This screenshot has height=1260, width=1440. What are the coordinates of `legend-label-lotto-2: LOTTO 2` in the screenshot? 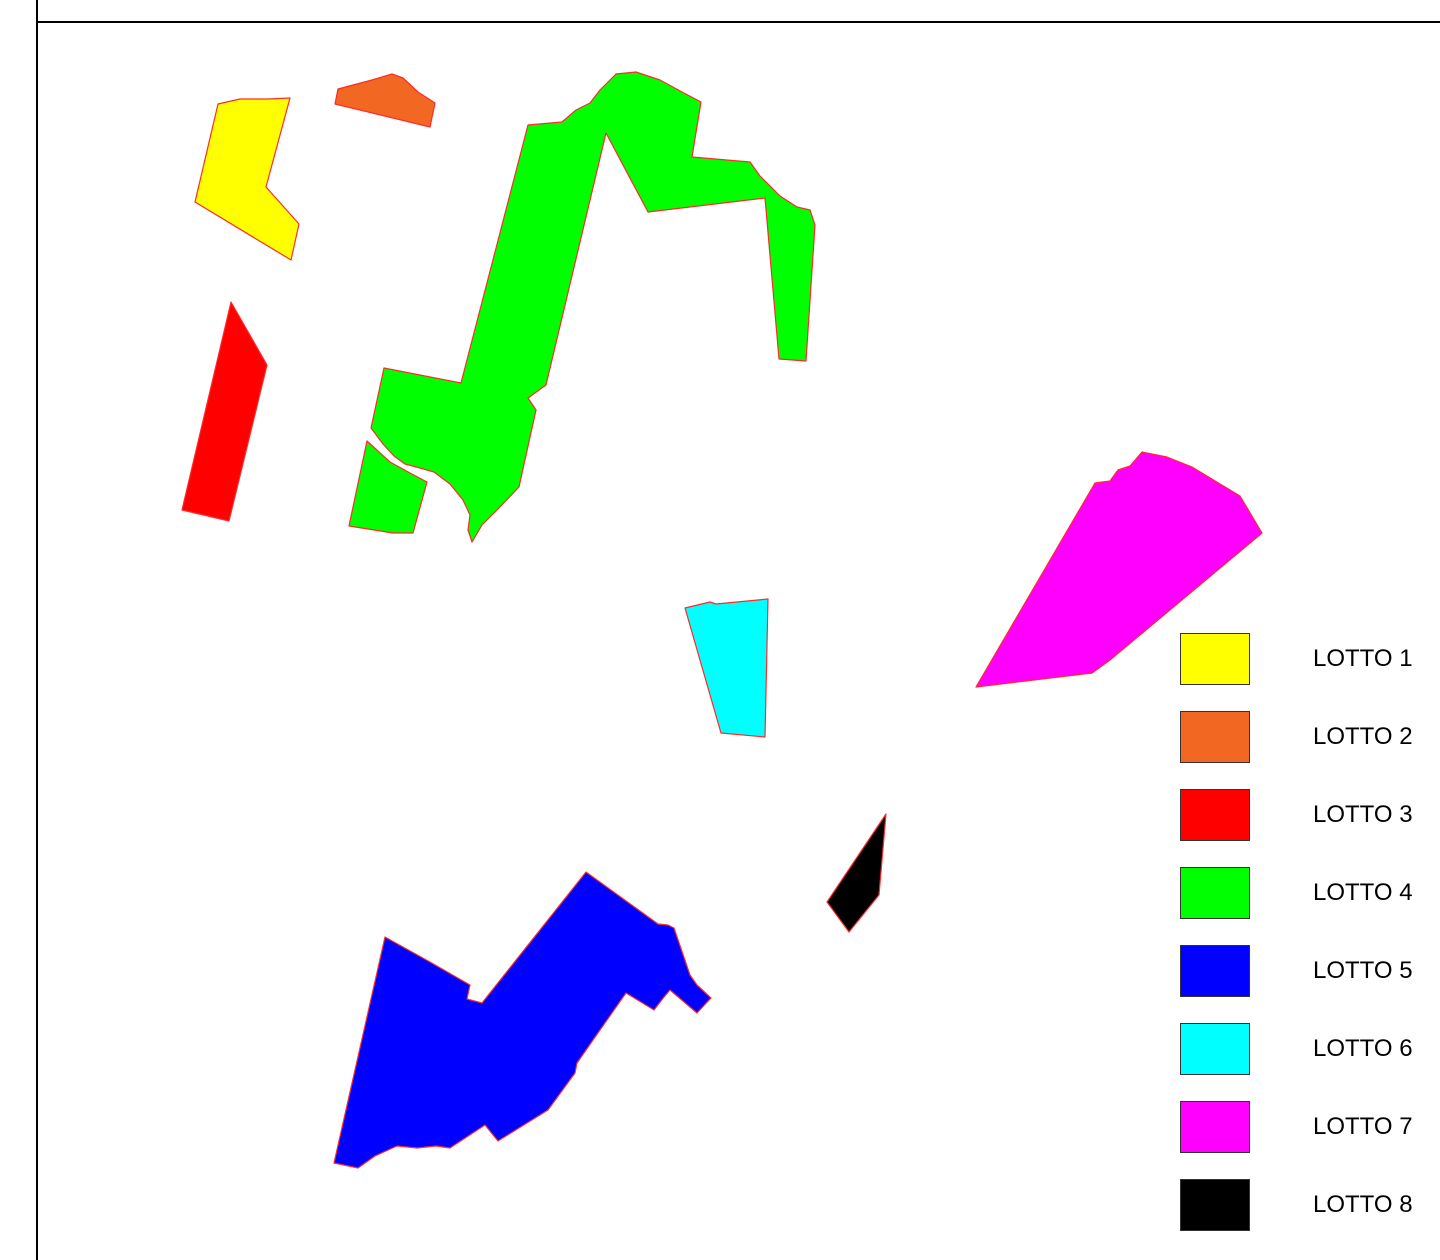 It's located at (1363, 736).